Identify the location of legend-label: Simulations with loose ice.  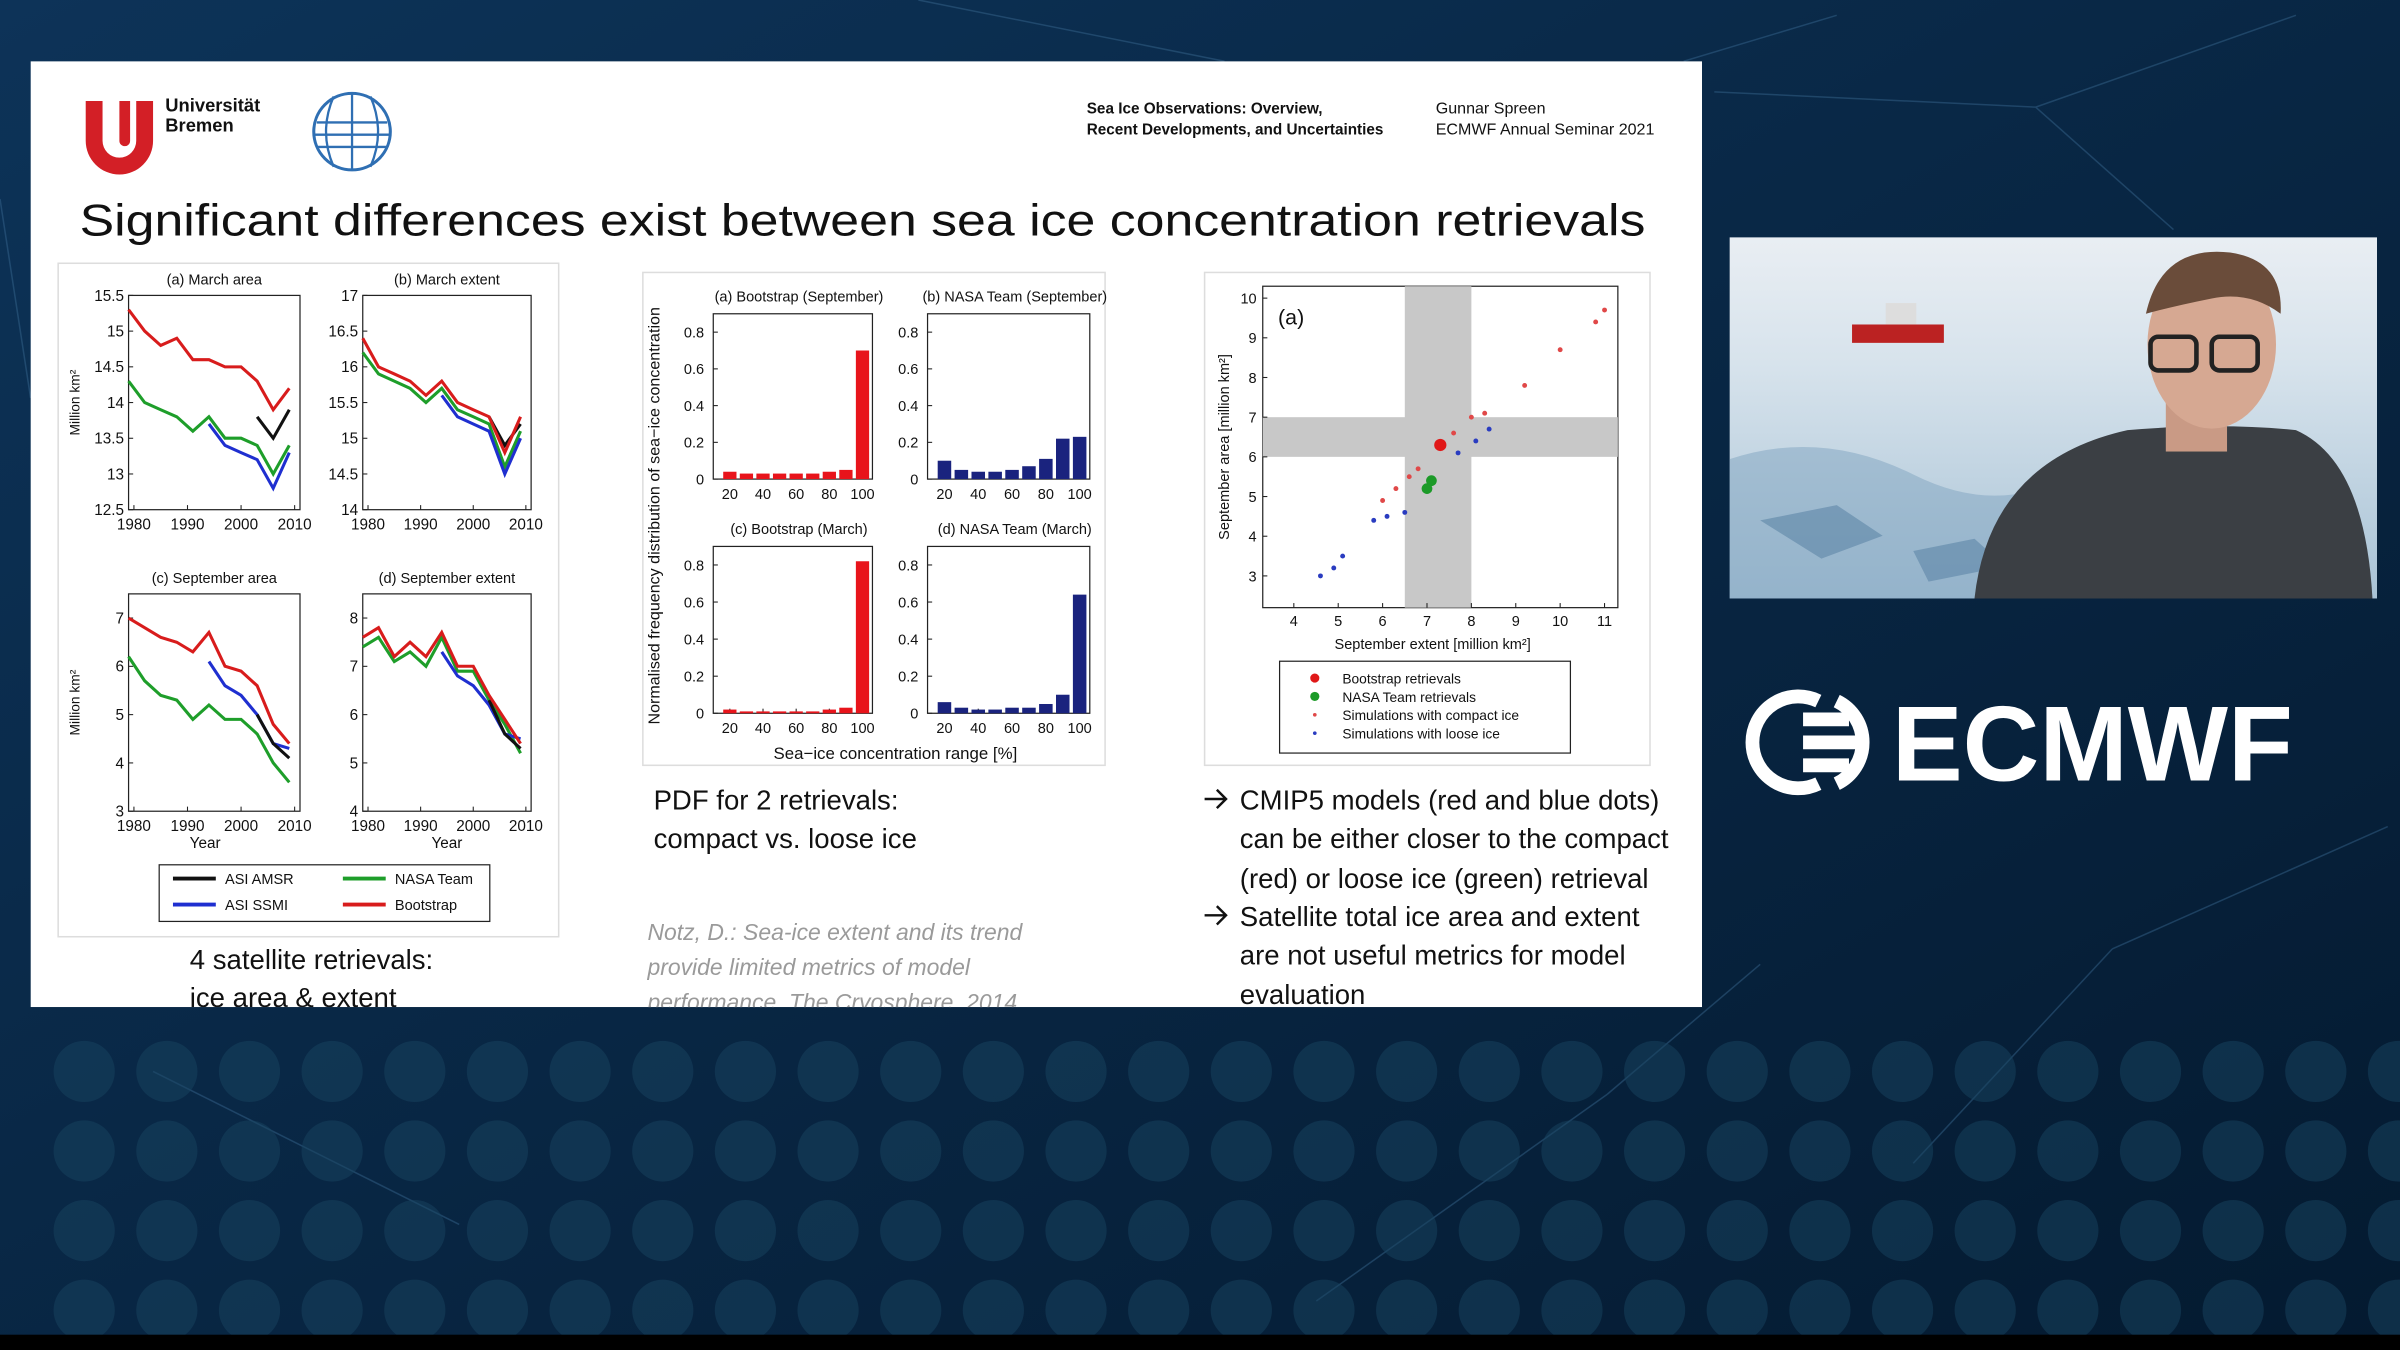
(1421, 734).